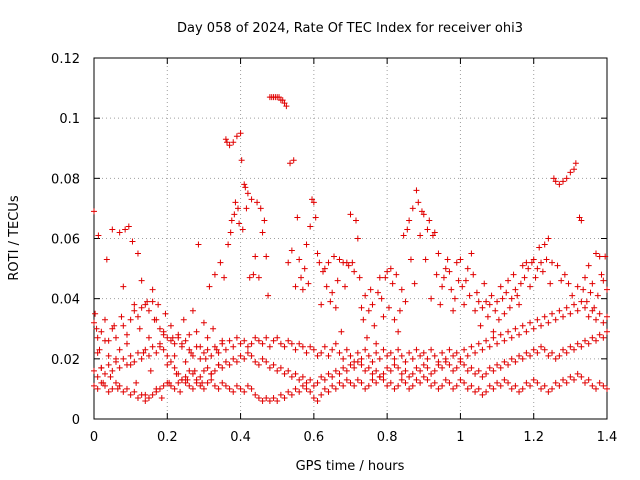  I want to click on y-tick-label: 0.08, so click(65, 179).